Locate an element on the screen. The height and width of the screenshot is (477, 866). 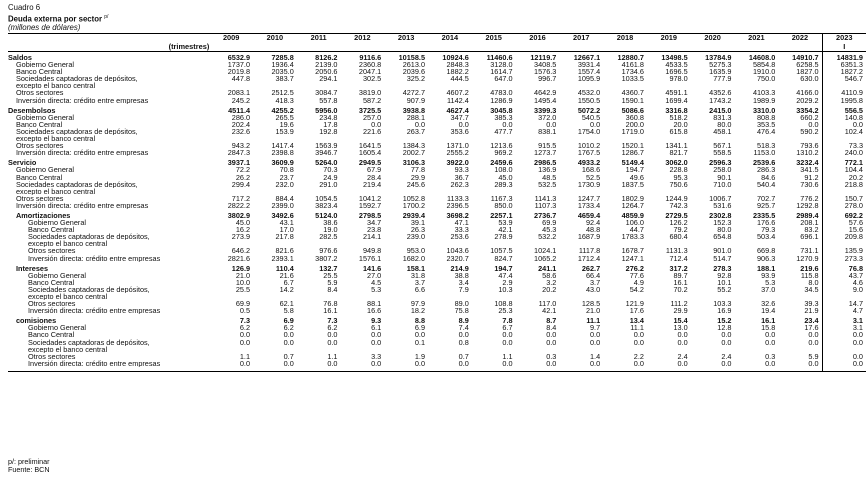
table-cell: 0.7 is located at coordinates (288, 356).